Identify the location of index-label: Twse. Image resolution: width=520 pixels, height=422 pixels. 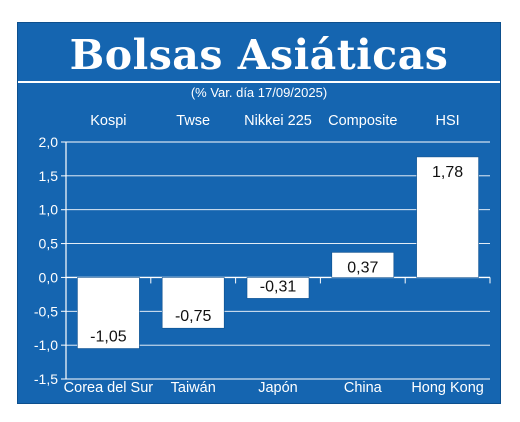
(193, 121).